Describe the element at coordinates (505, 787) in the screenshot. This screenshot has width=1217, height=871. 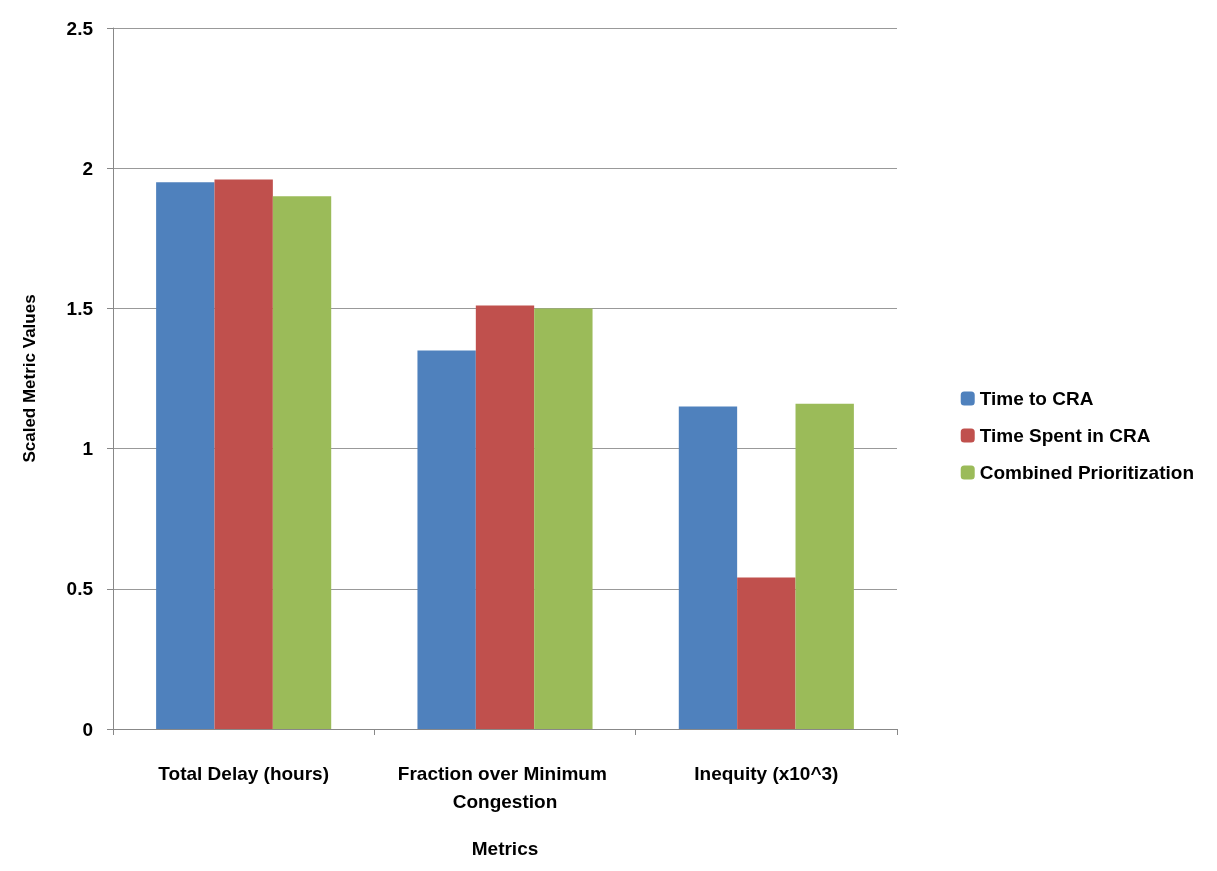
I see `x-tick-label: Fraction over Minimum Congestion` at that location.